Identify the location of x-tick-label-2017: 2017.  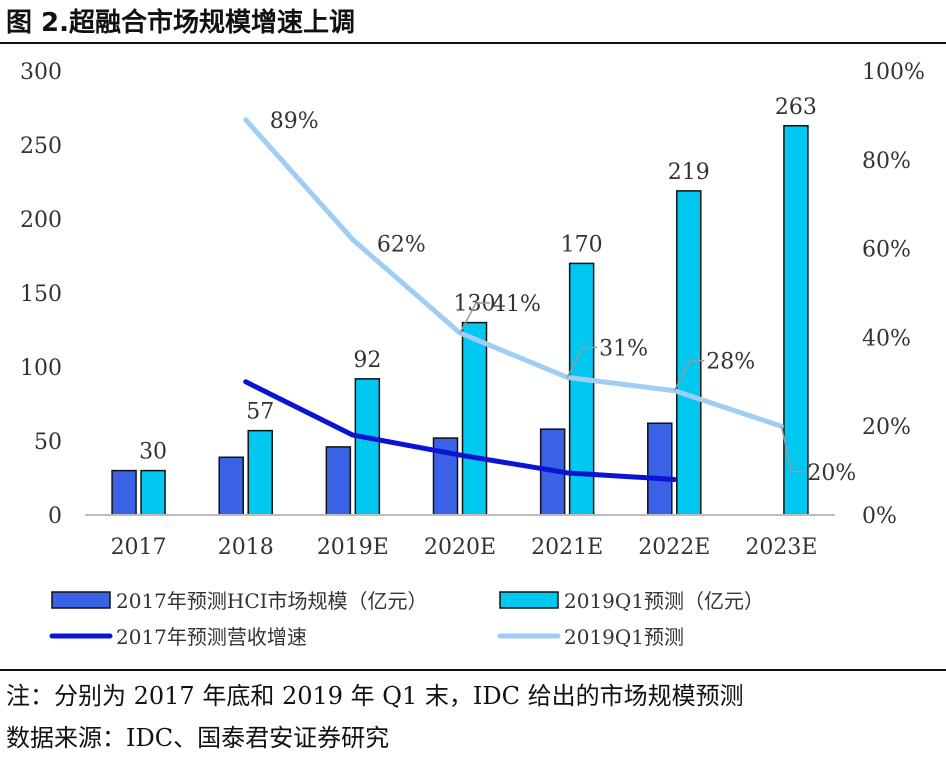
(139, 547).